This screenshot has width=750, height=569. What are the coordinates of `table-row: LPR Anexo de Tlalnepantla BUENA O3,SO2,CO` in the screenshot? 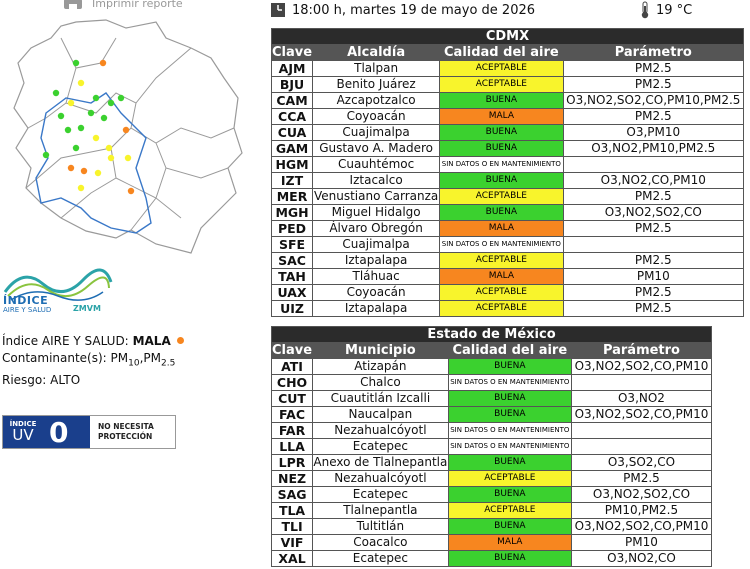 It's located at (491, 462).